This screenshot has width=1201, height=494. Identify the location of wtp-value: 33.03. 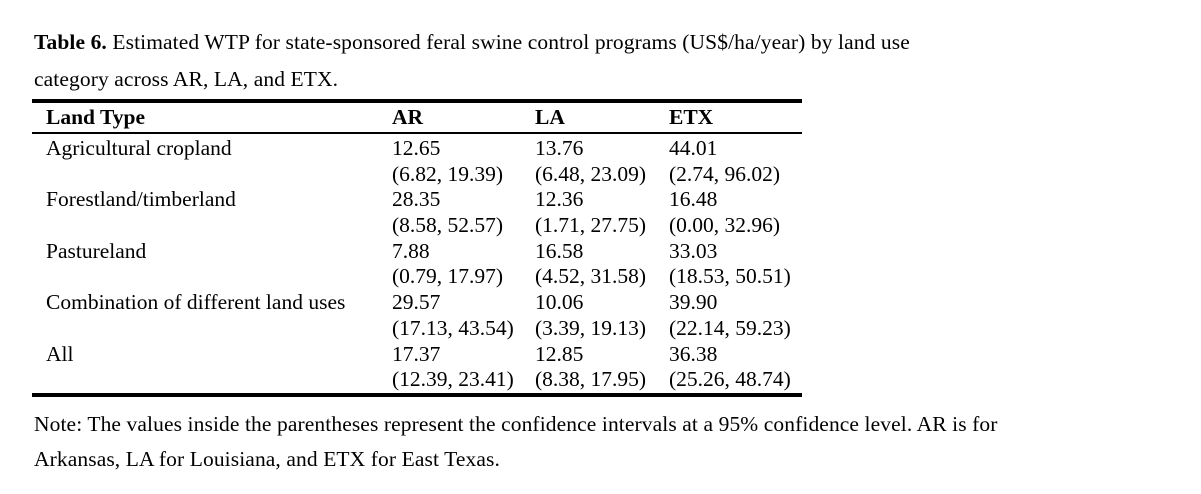
(693, 250).